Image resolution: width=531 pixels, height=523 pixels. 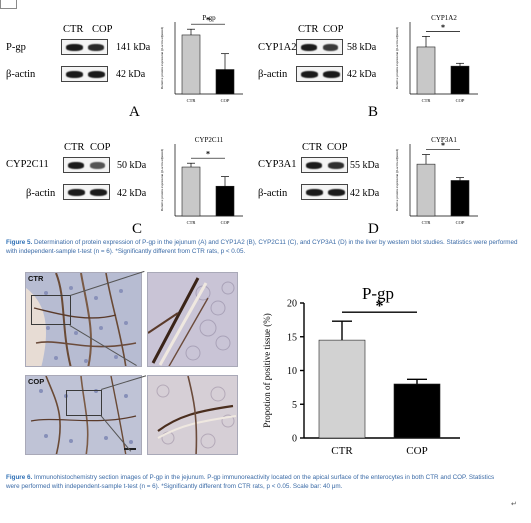 I want to click on protein-kda-label: 50 kDa, so click(x=132, y=165).